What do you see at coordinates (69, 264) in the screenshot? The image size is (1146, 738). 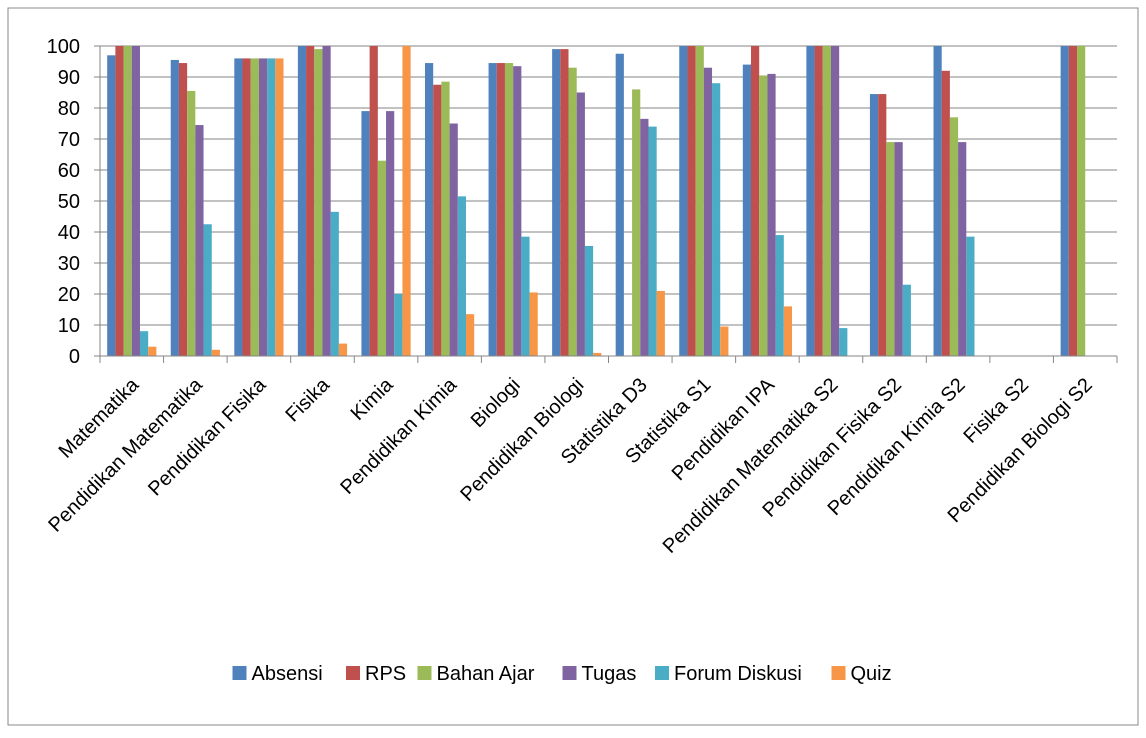 I see `y-tick-label: 30` at bounding box center [69, 264].